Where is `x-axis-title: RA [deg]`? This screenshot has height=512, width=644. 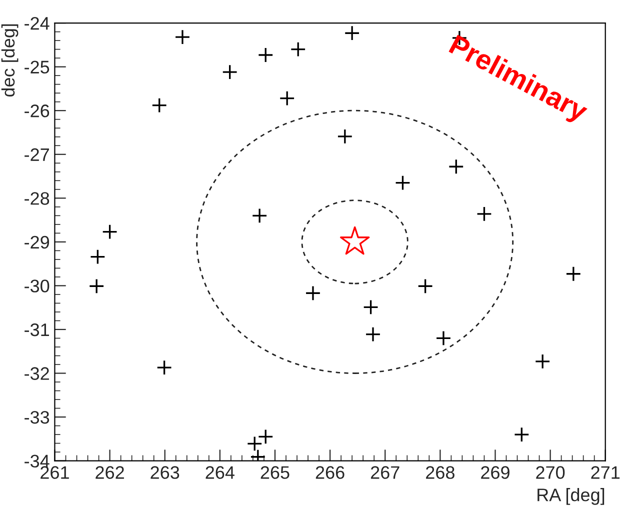 x-axis-title: RA [deg] is located at coordinates (571, 496).